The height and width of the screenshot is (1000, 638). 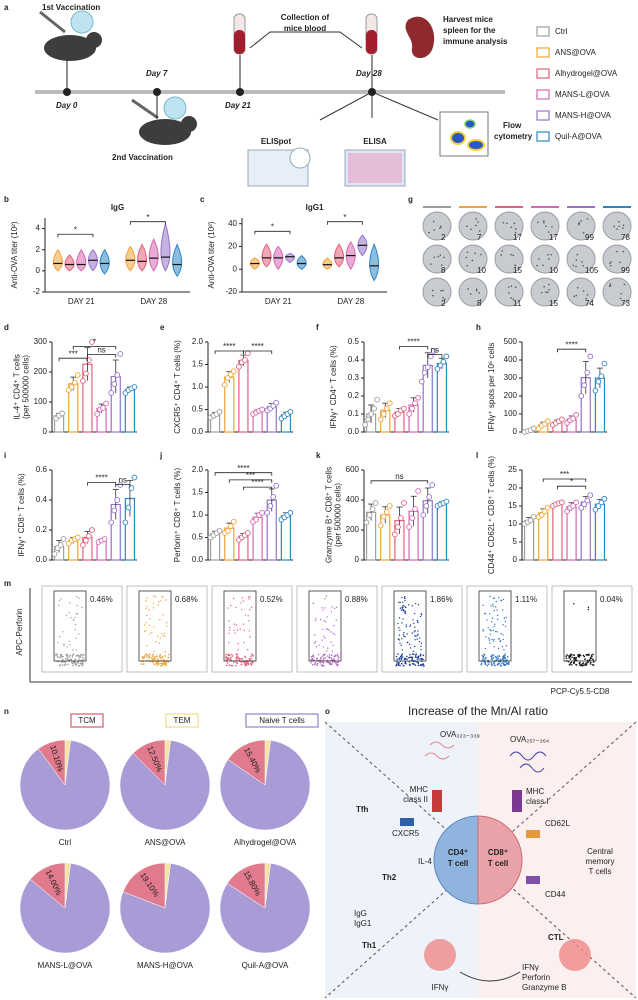 I want to click on y-tick-label: 0.5, so click(x=354, y=341).